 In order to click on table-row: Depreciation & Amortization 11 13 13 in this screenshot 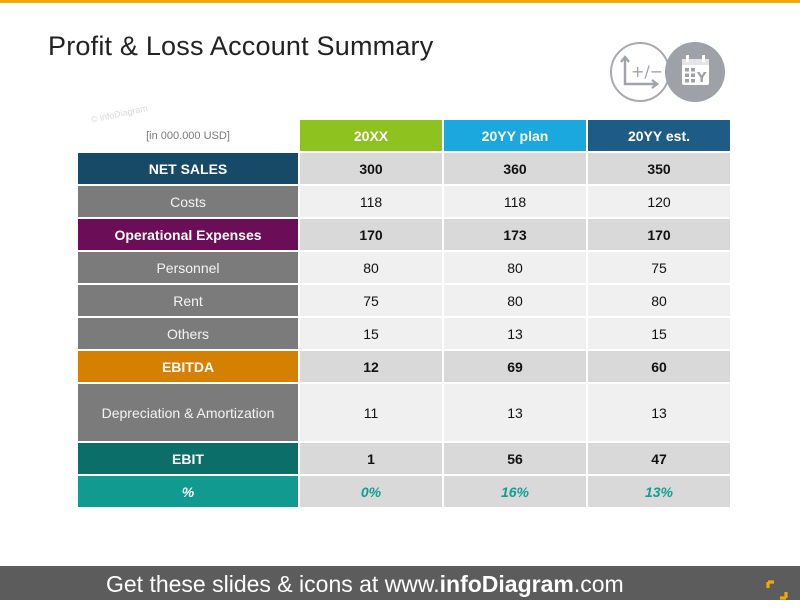, I will do `click(404, 412)`.